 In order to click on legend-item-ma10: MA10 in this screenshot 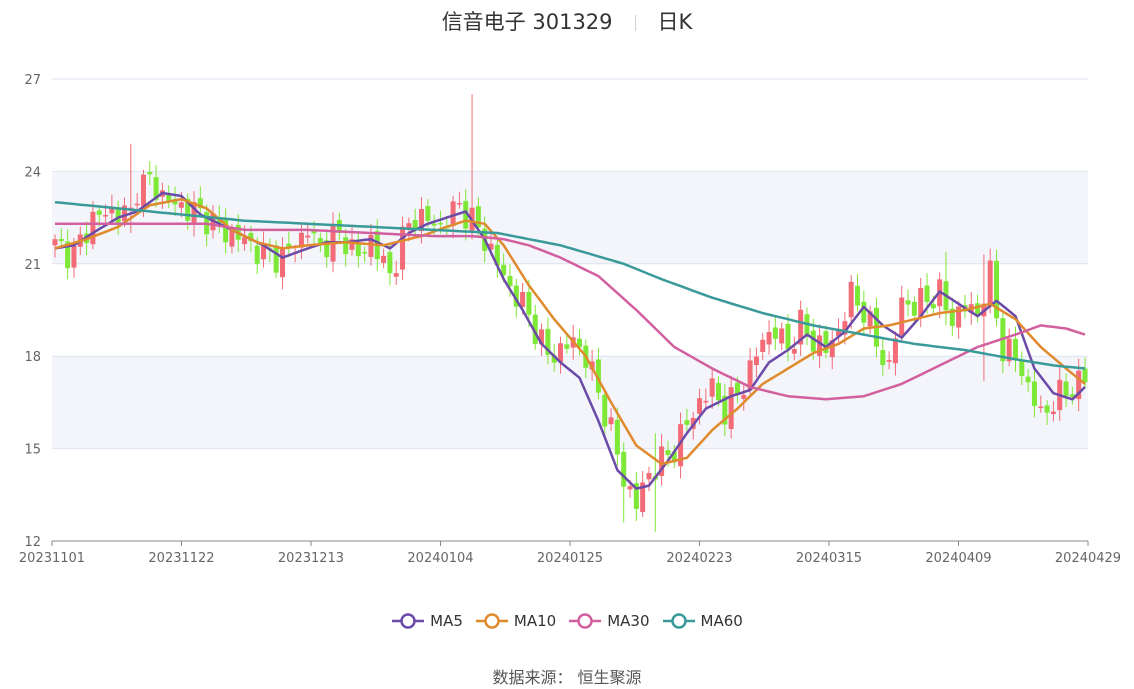, I will do `click(515, 621)`.